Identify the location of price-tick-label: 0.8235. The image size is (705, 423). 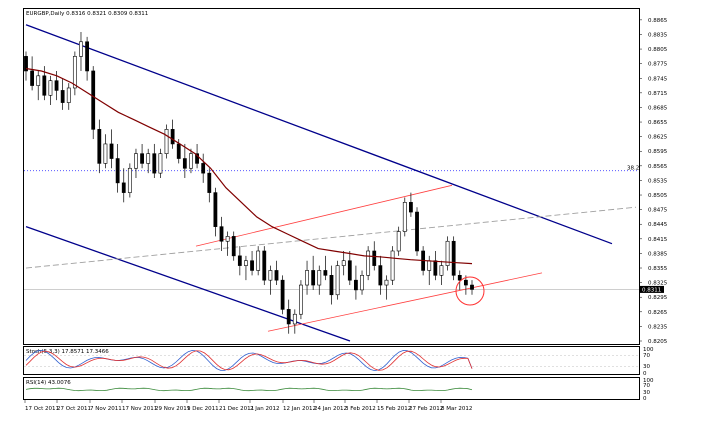
(658, 327).